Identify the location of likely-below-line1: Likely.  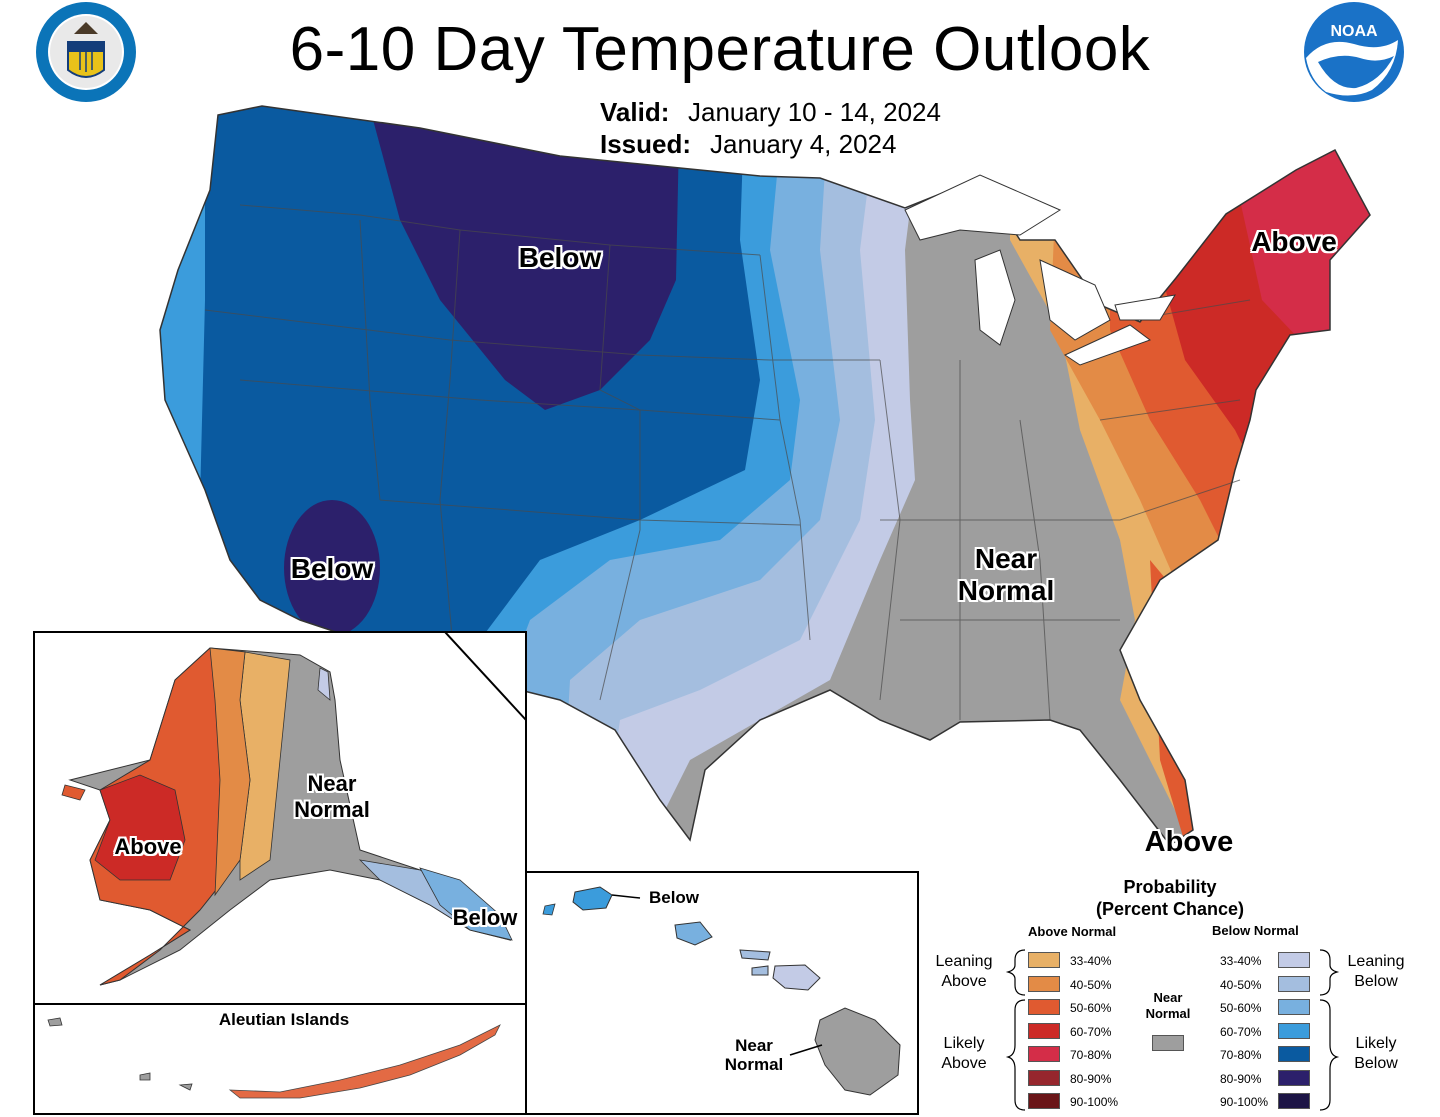
(1376, 1043).